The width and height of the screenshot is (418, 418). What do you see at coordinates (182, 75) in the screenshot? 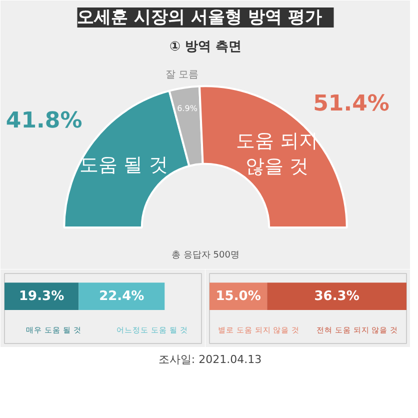
I see `slice-label: 잘 모름` at bounding box center [182, 75].